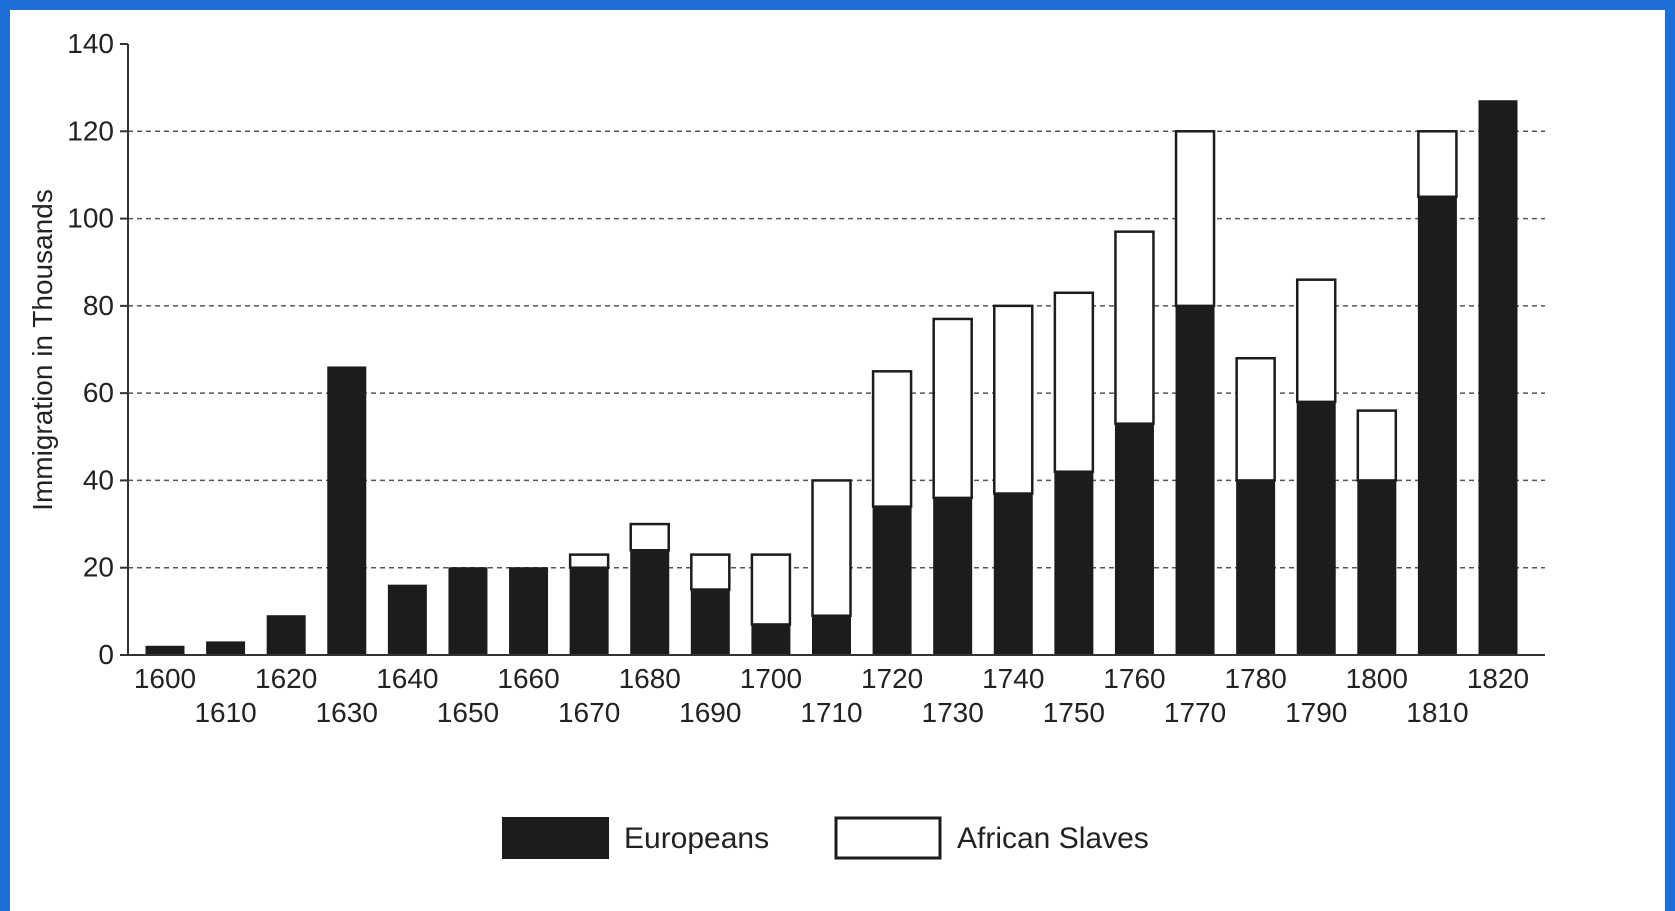 Image resolution: width=1675 pixels, height=911 pixels. What do you see at coordinates (953, 712) in the screenshot?
I see `x-tick-label-1730: 1730` at bounding box center [953, 712].